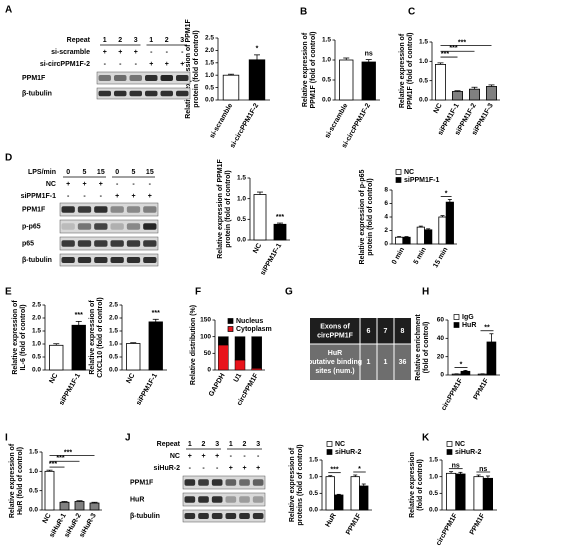  Describe the element at coordinates (441, 356) in the screenshot. I see `y-tick-label: 20` at that location.